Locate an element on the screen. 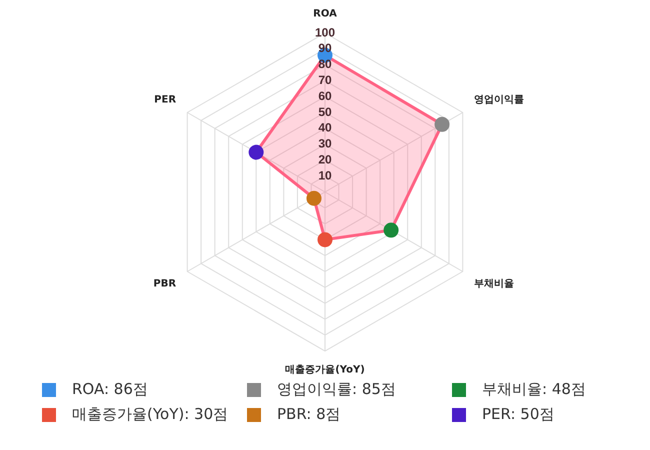  y-tick-label: 60 is located at coordinates (325, 95).